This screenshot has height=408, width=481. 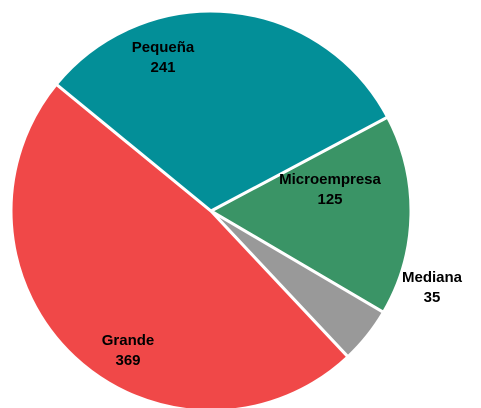 I want to click on slice-value-grande: 369, so click(x=127, y=360).